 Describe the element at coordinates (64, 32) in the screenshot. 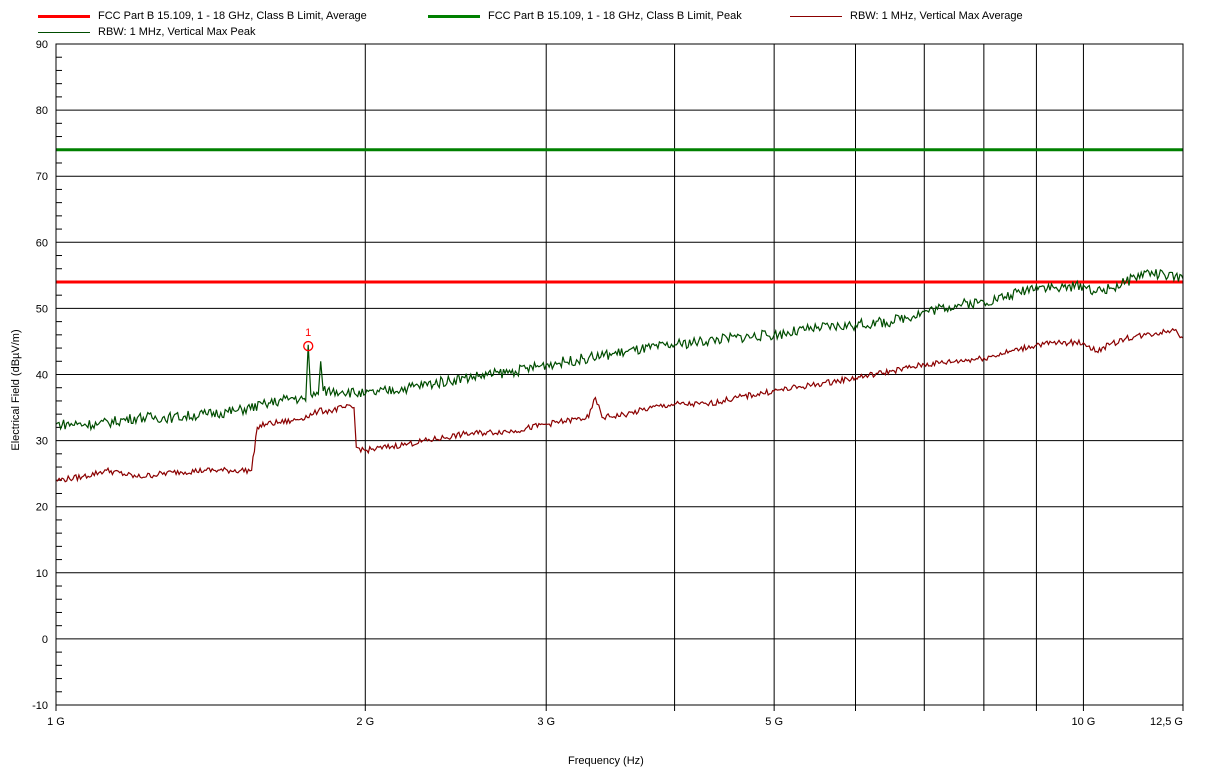

I see `legend-swatch-max-peak` at that location.